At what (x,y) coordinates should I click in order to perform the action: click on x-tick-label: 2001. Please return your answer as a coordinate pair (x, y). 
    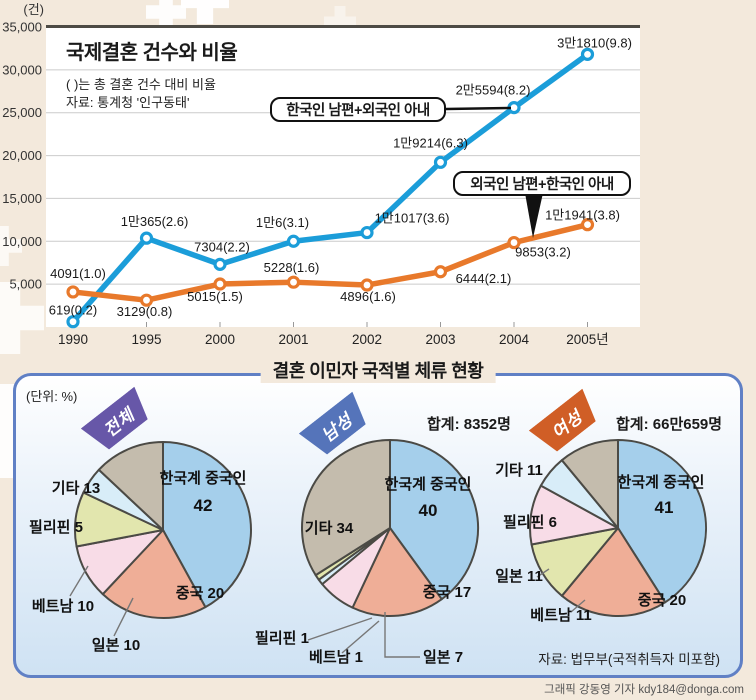
    Looking at the image, I should click on (293, 339).